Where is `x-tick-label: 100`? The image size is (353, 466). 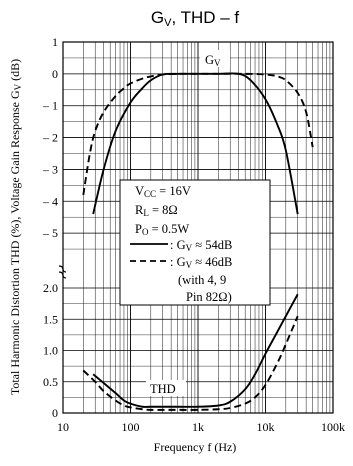
x-tick-label: 100 is located at coordinates (131, 427).